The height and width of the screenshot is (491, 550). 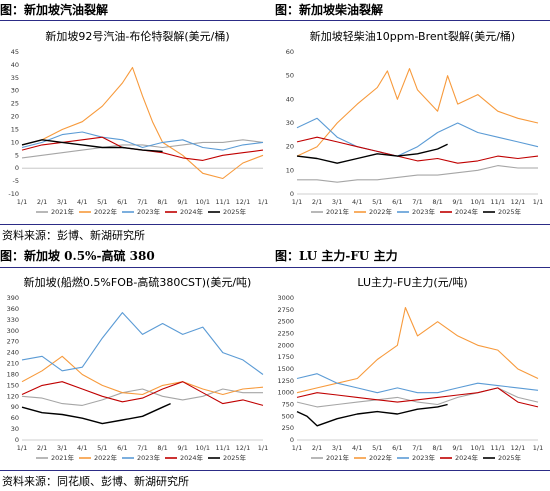 I want to click on y-tick-label: -10, so click(x=13, y=194).